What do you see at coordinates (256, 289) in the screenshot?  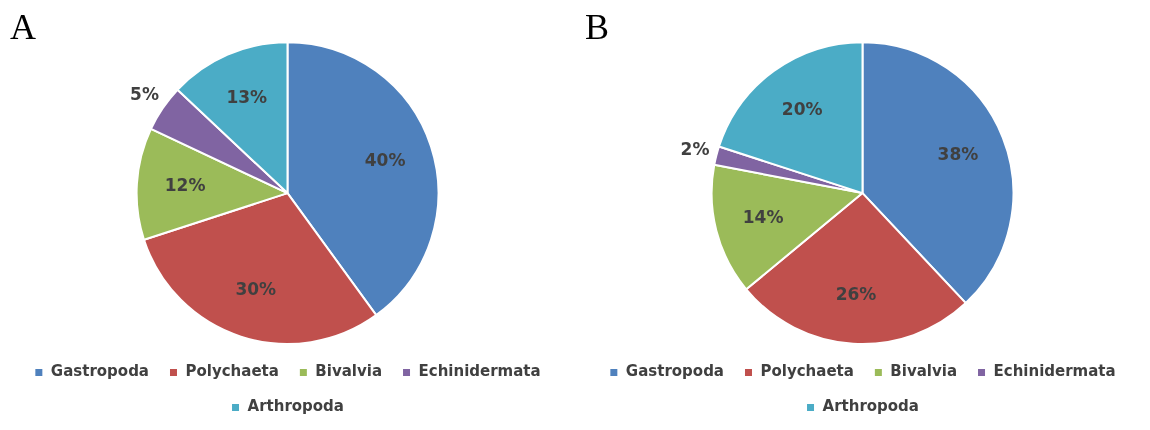 I see `data-label: 30%` at bounding box center [256, 289].